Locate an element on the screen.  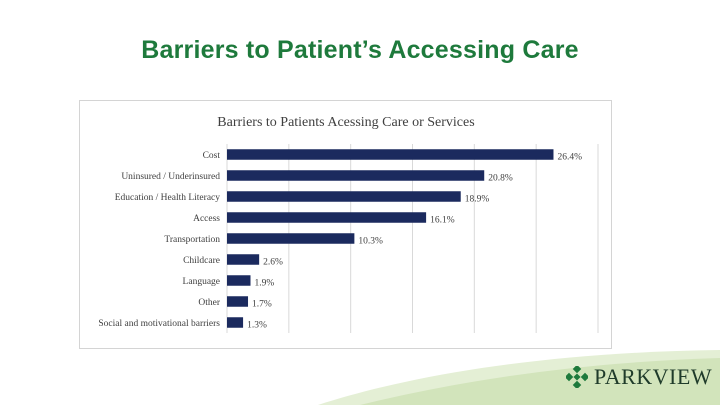
value-label: 18.9% is located at coordinates (477, 200).